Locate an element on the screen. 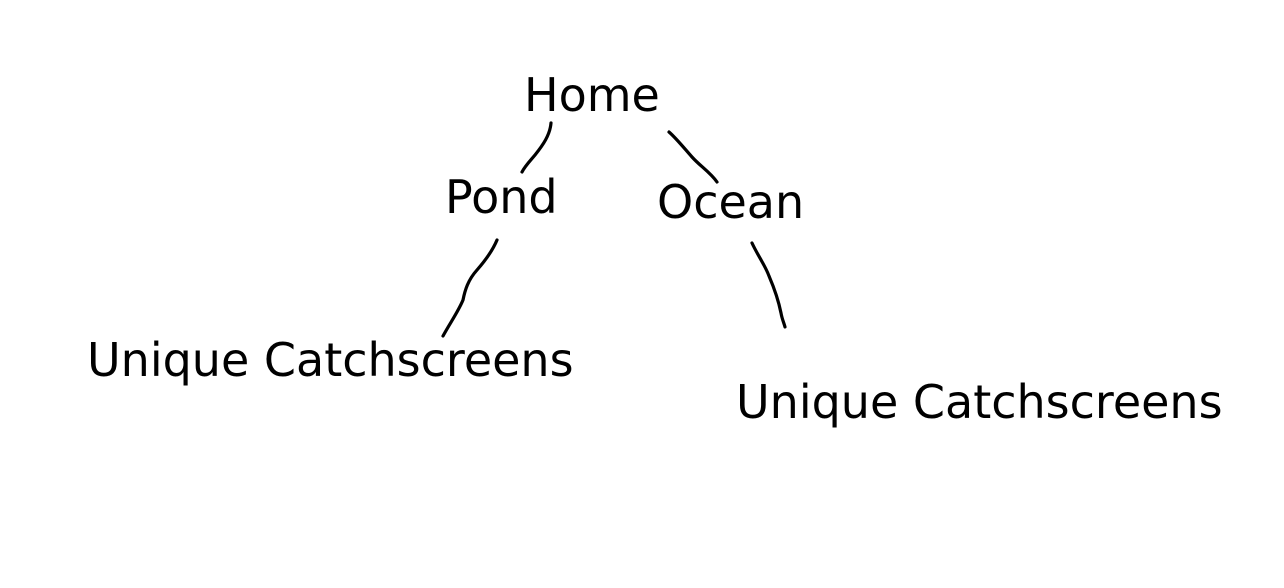 The width and height of the screenshot is (1284, 588). edge-ocean-unique-catchscreens is located at coordinates (768, 285).